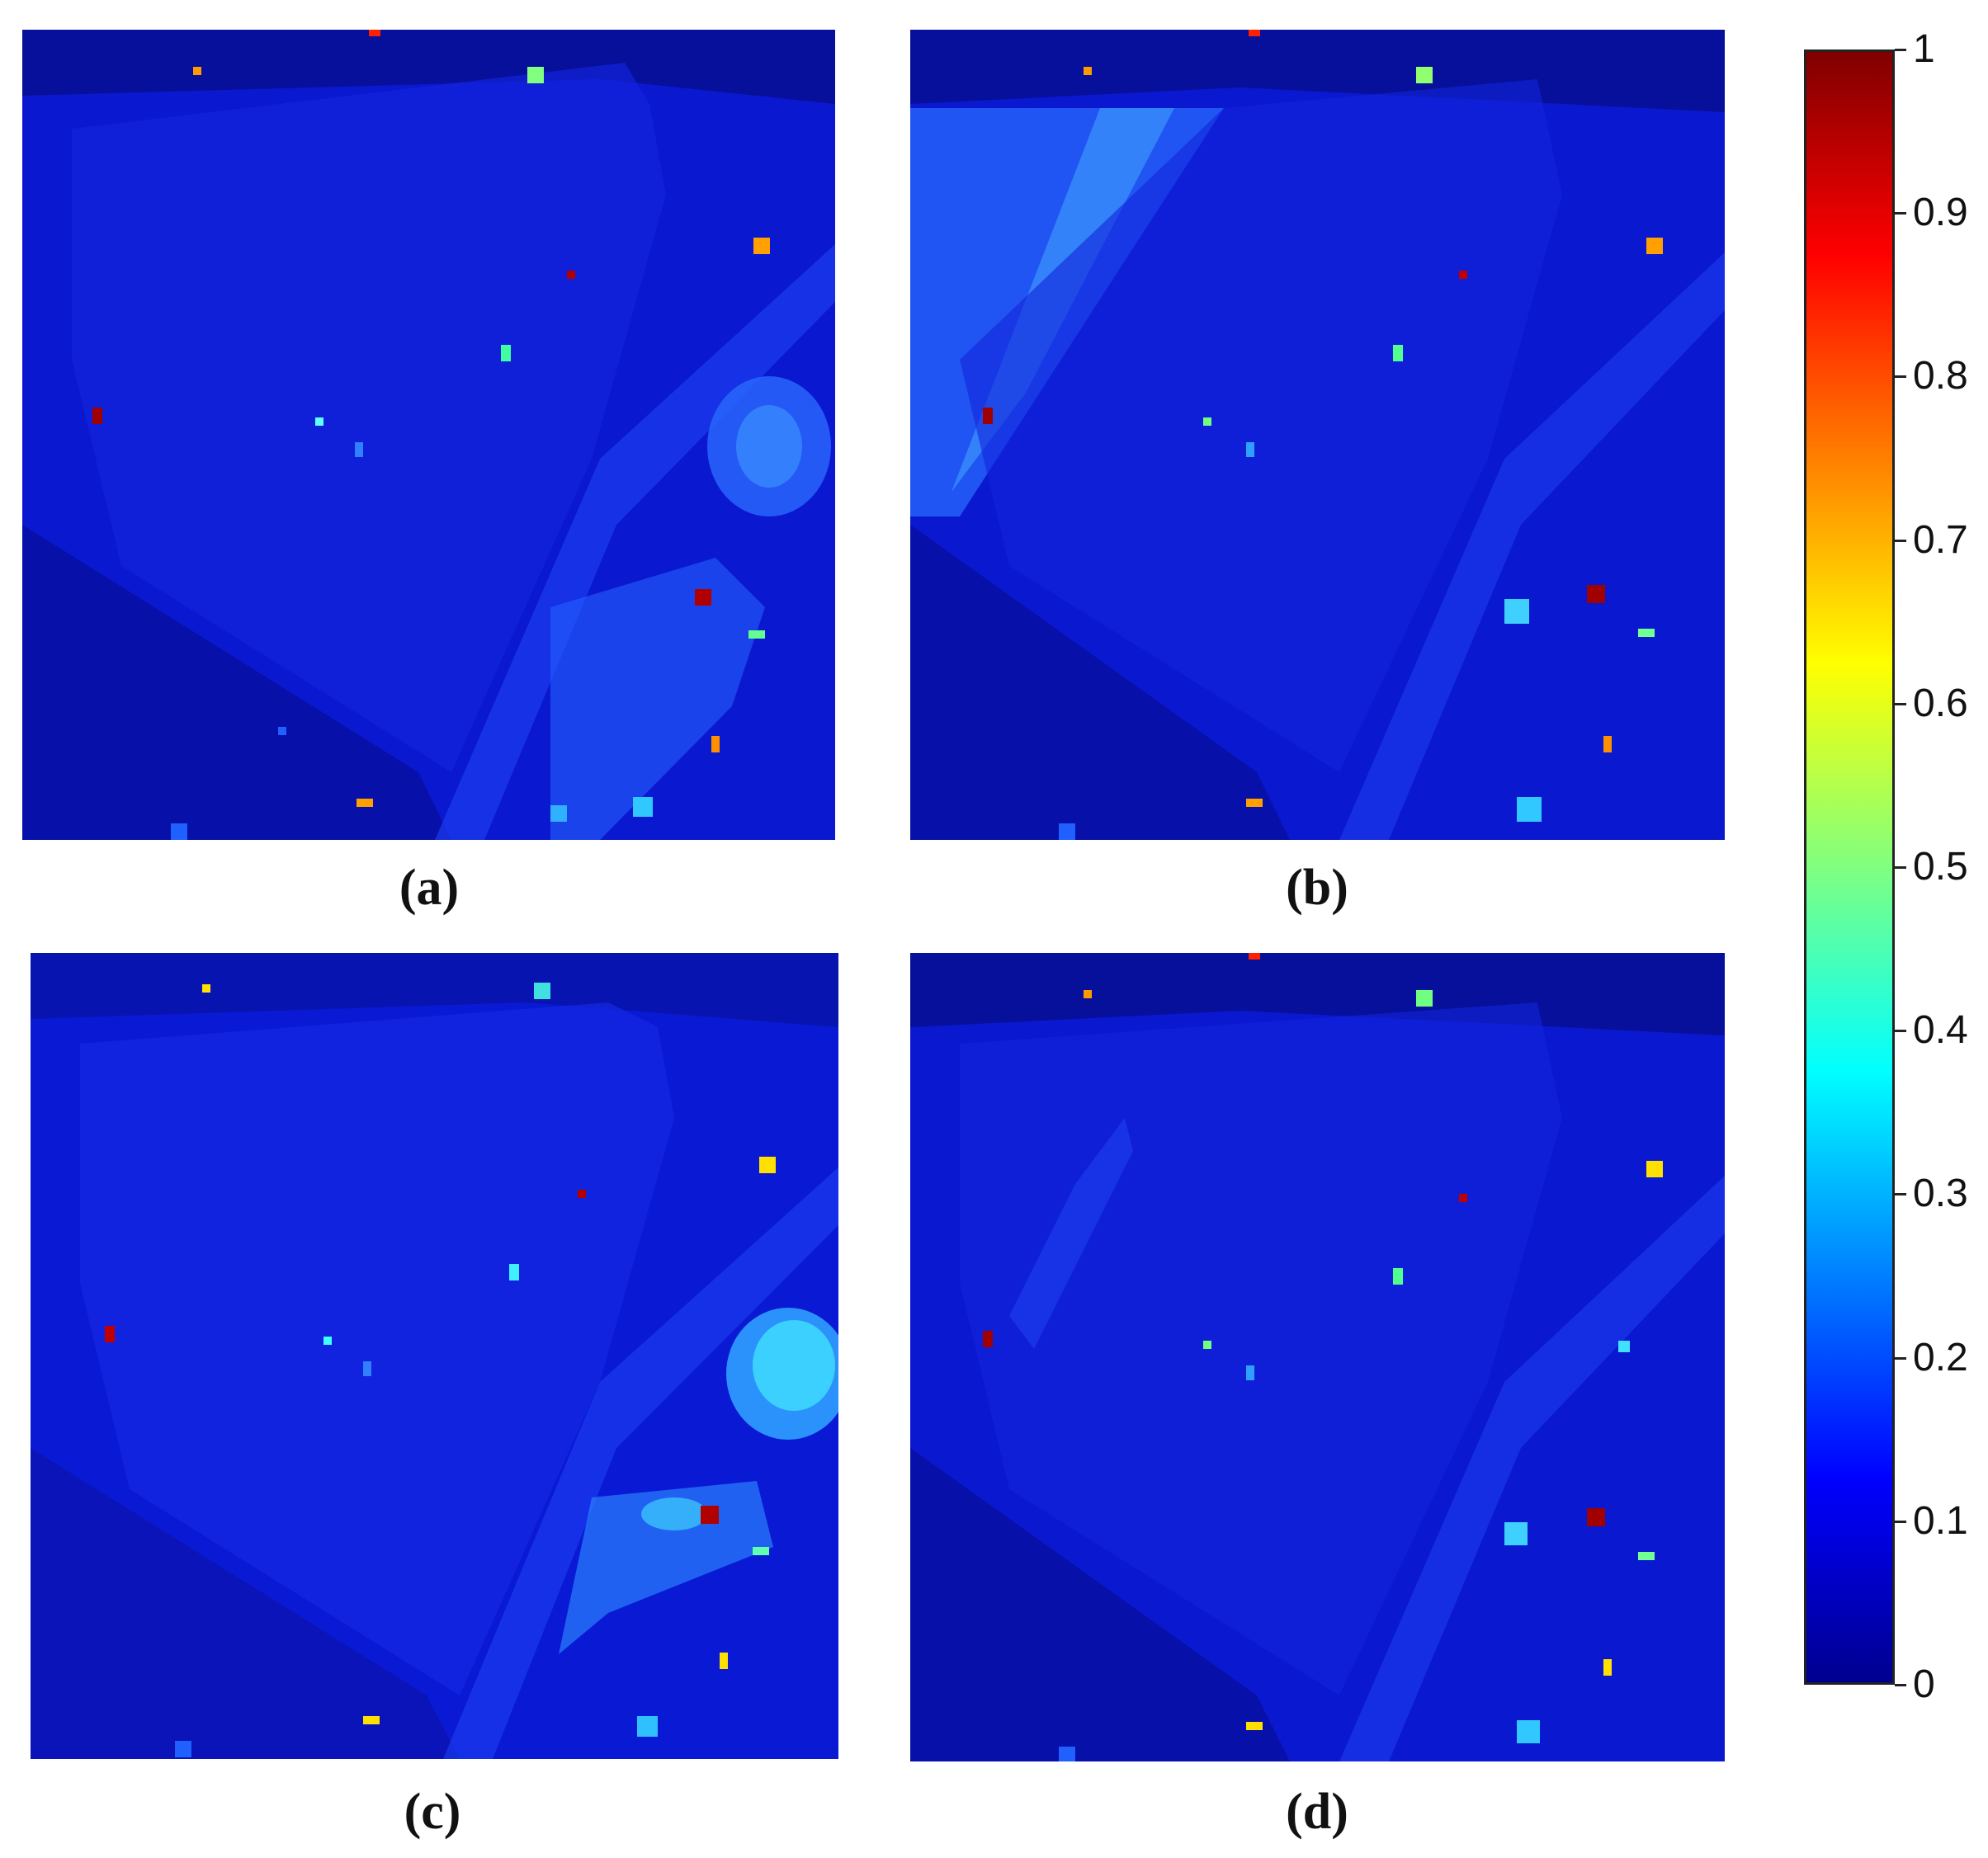 The image size is (1988, 1858). Describe the element at coordinates (1317, 888) in the screenshot. I see `panel-caption-b: (b)` at that location.